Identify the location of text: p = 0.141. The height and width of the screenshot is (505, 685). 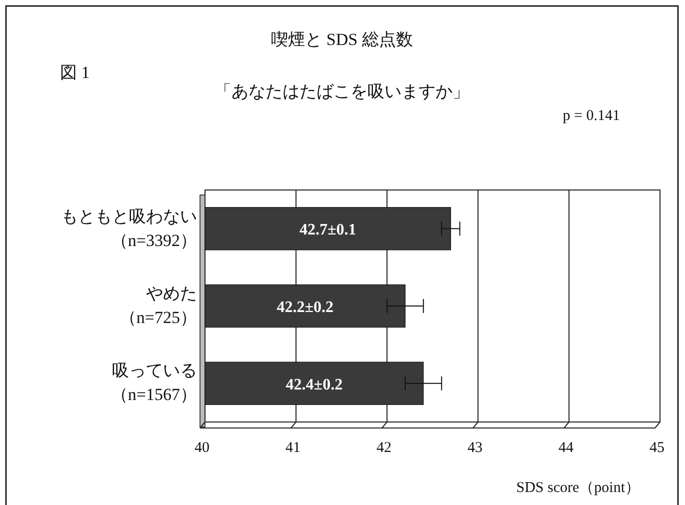
(591, 116).